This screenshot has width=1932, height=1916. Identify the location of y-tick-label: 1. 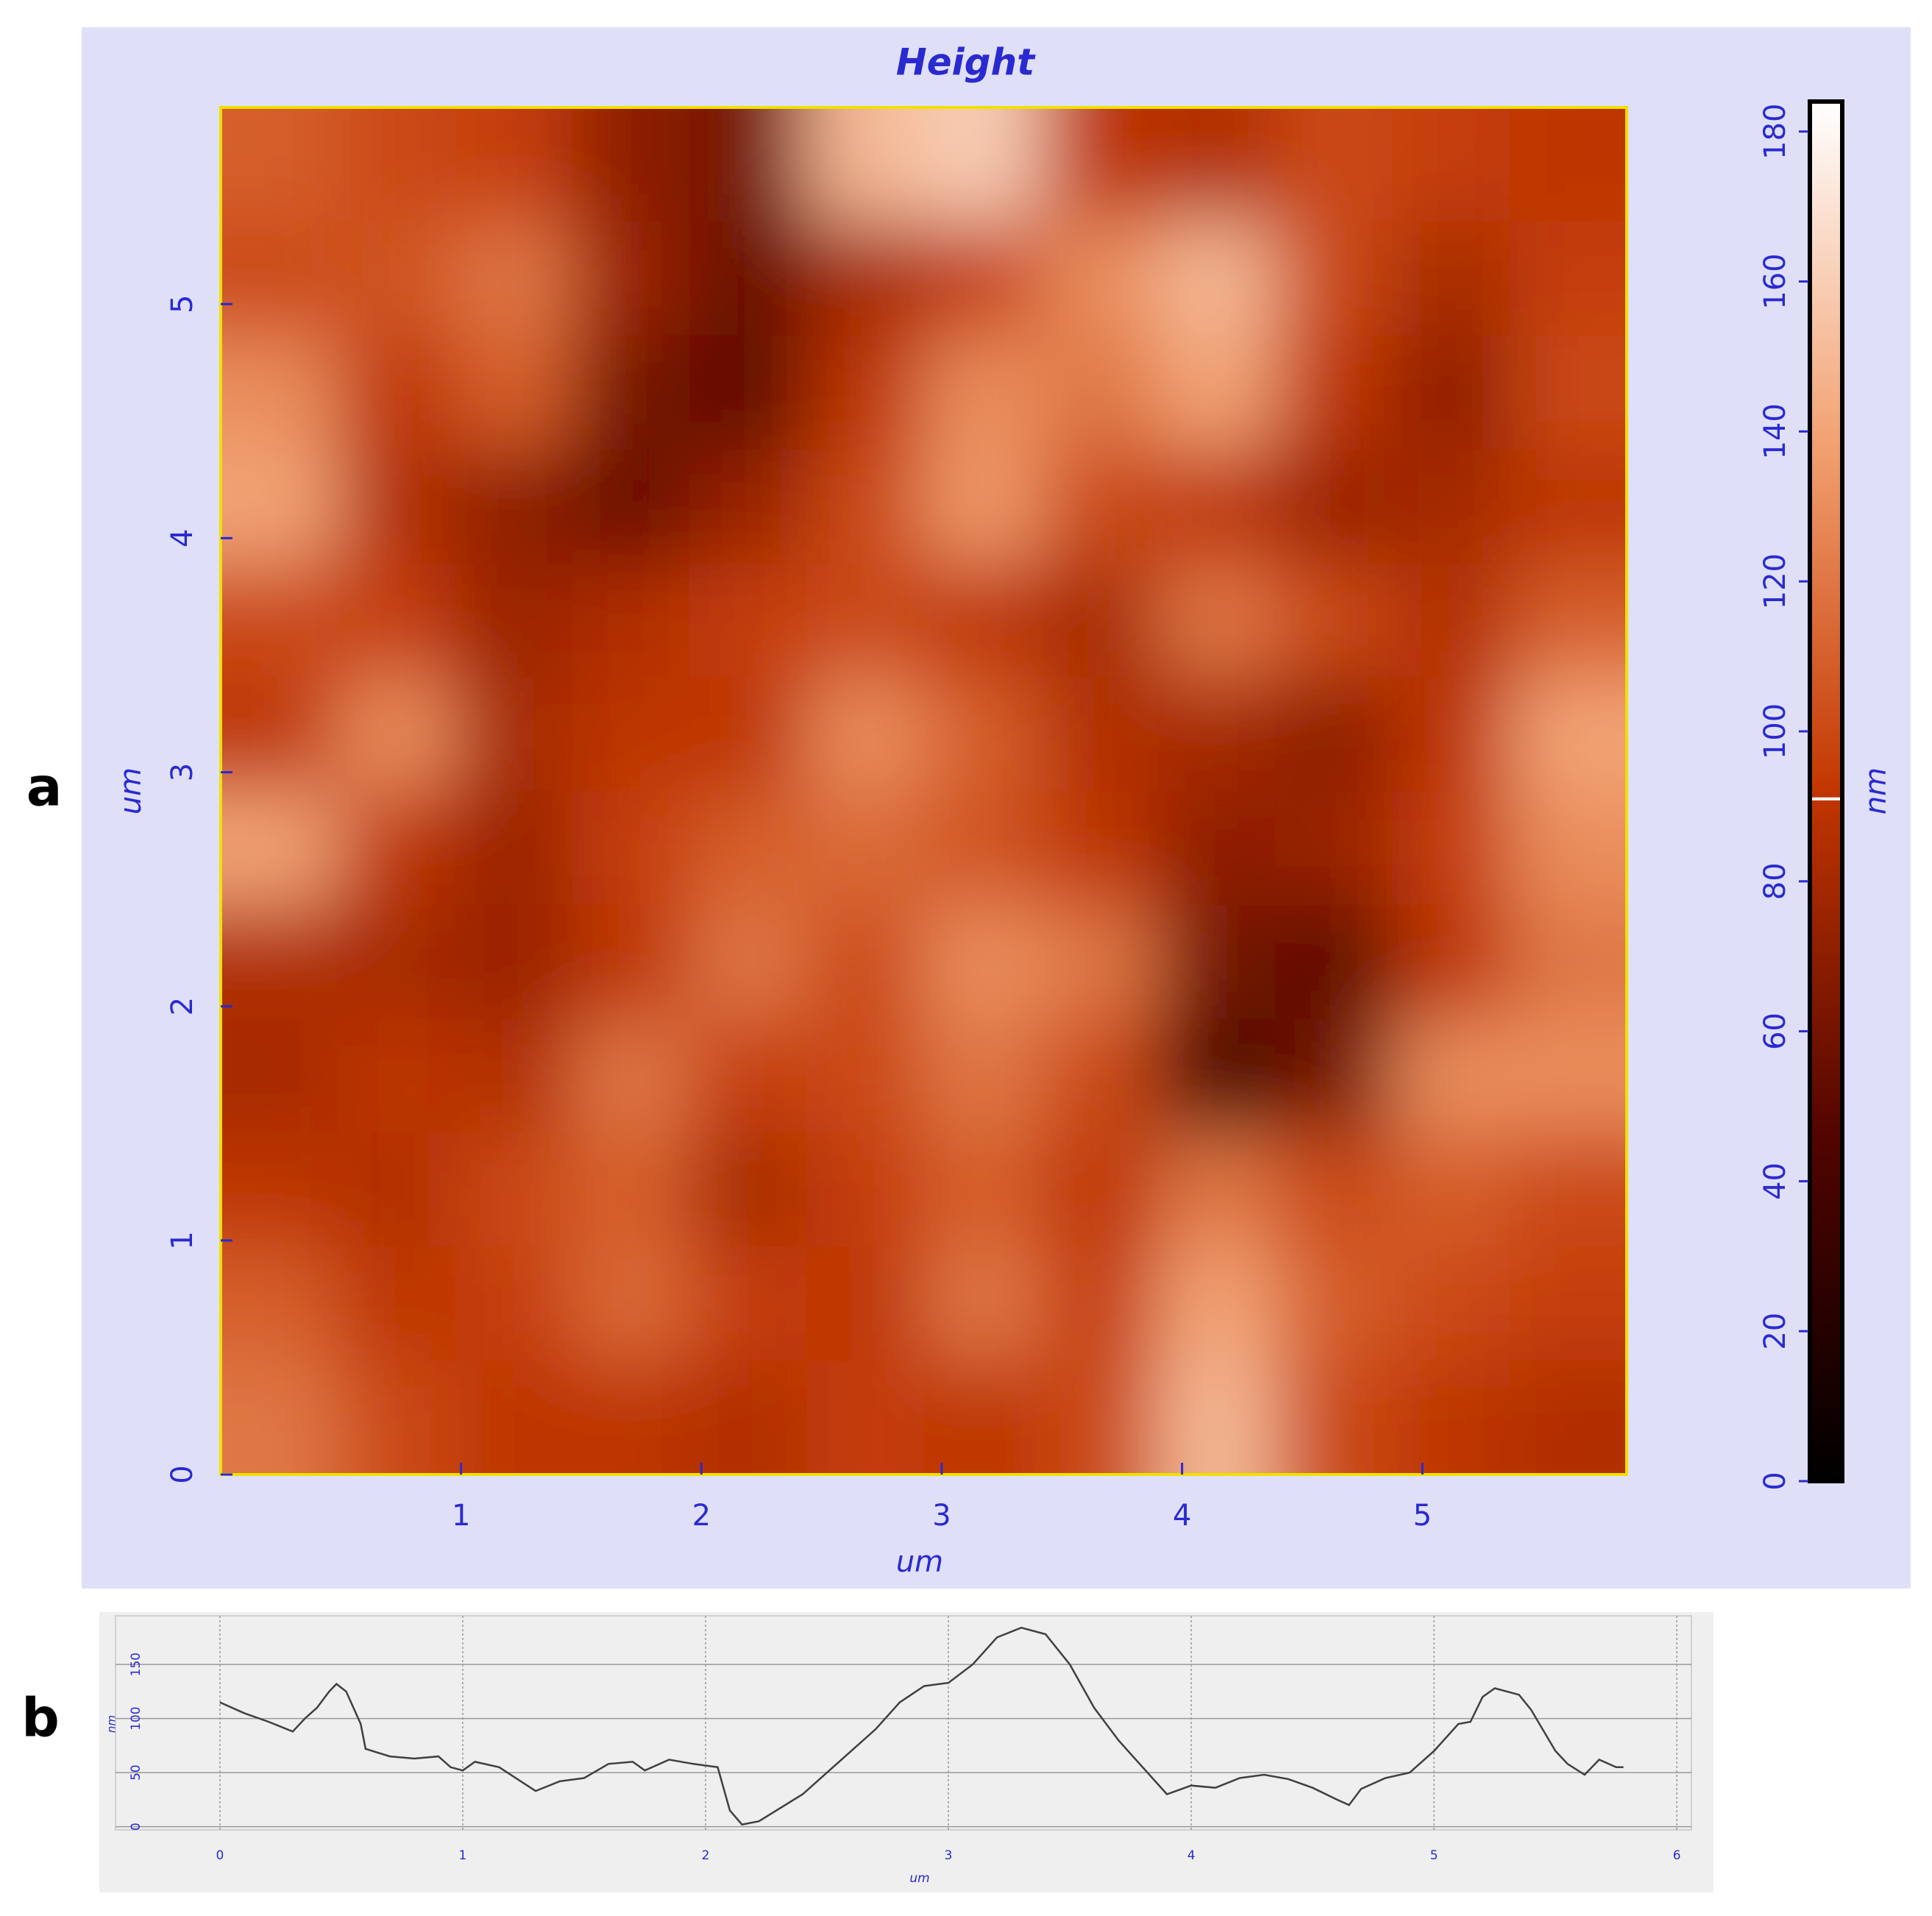
(182, 1240).